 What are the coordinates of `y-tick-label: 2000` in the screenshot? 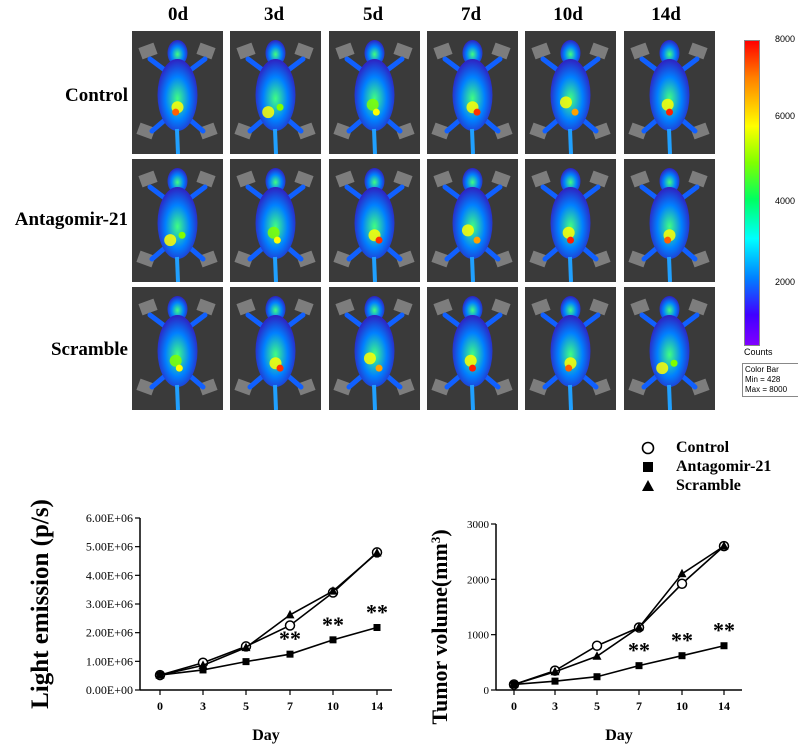 It's located at (478, 580).